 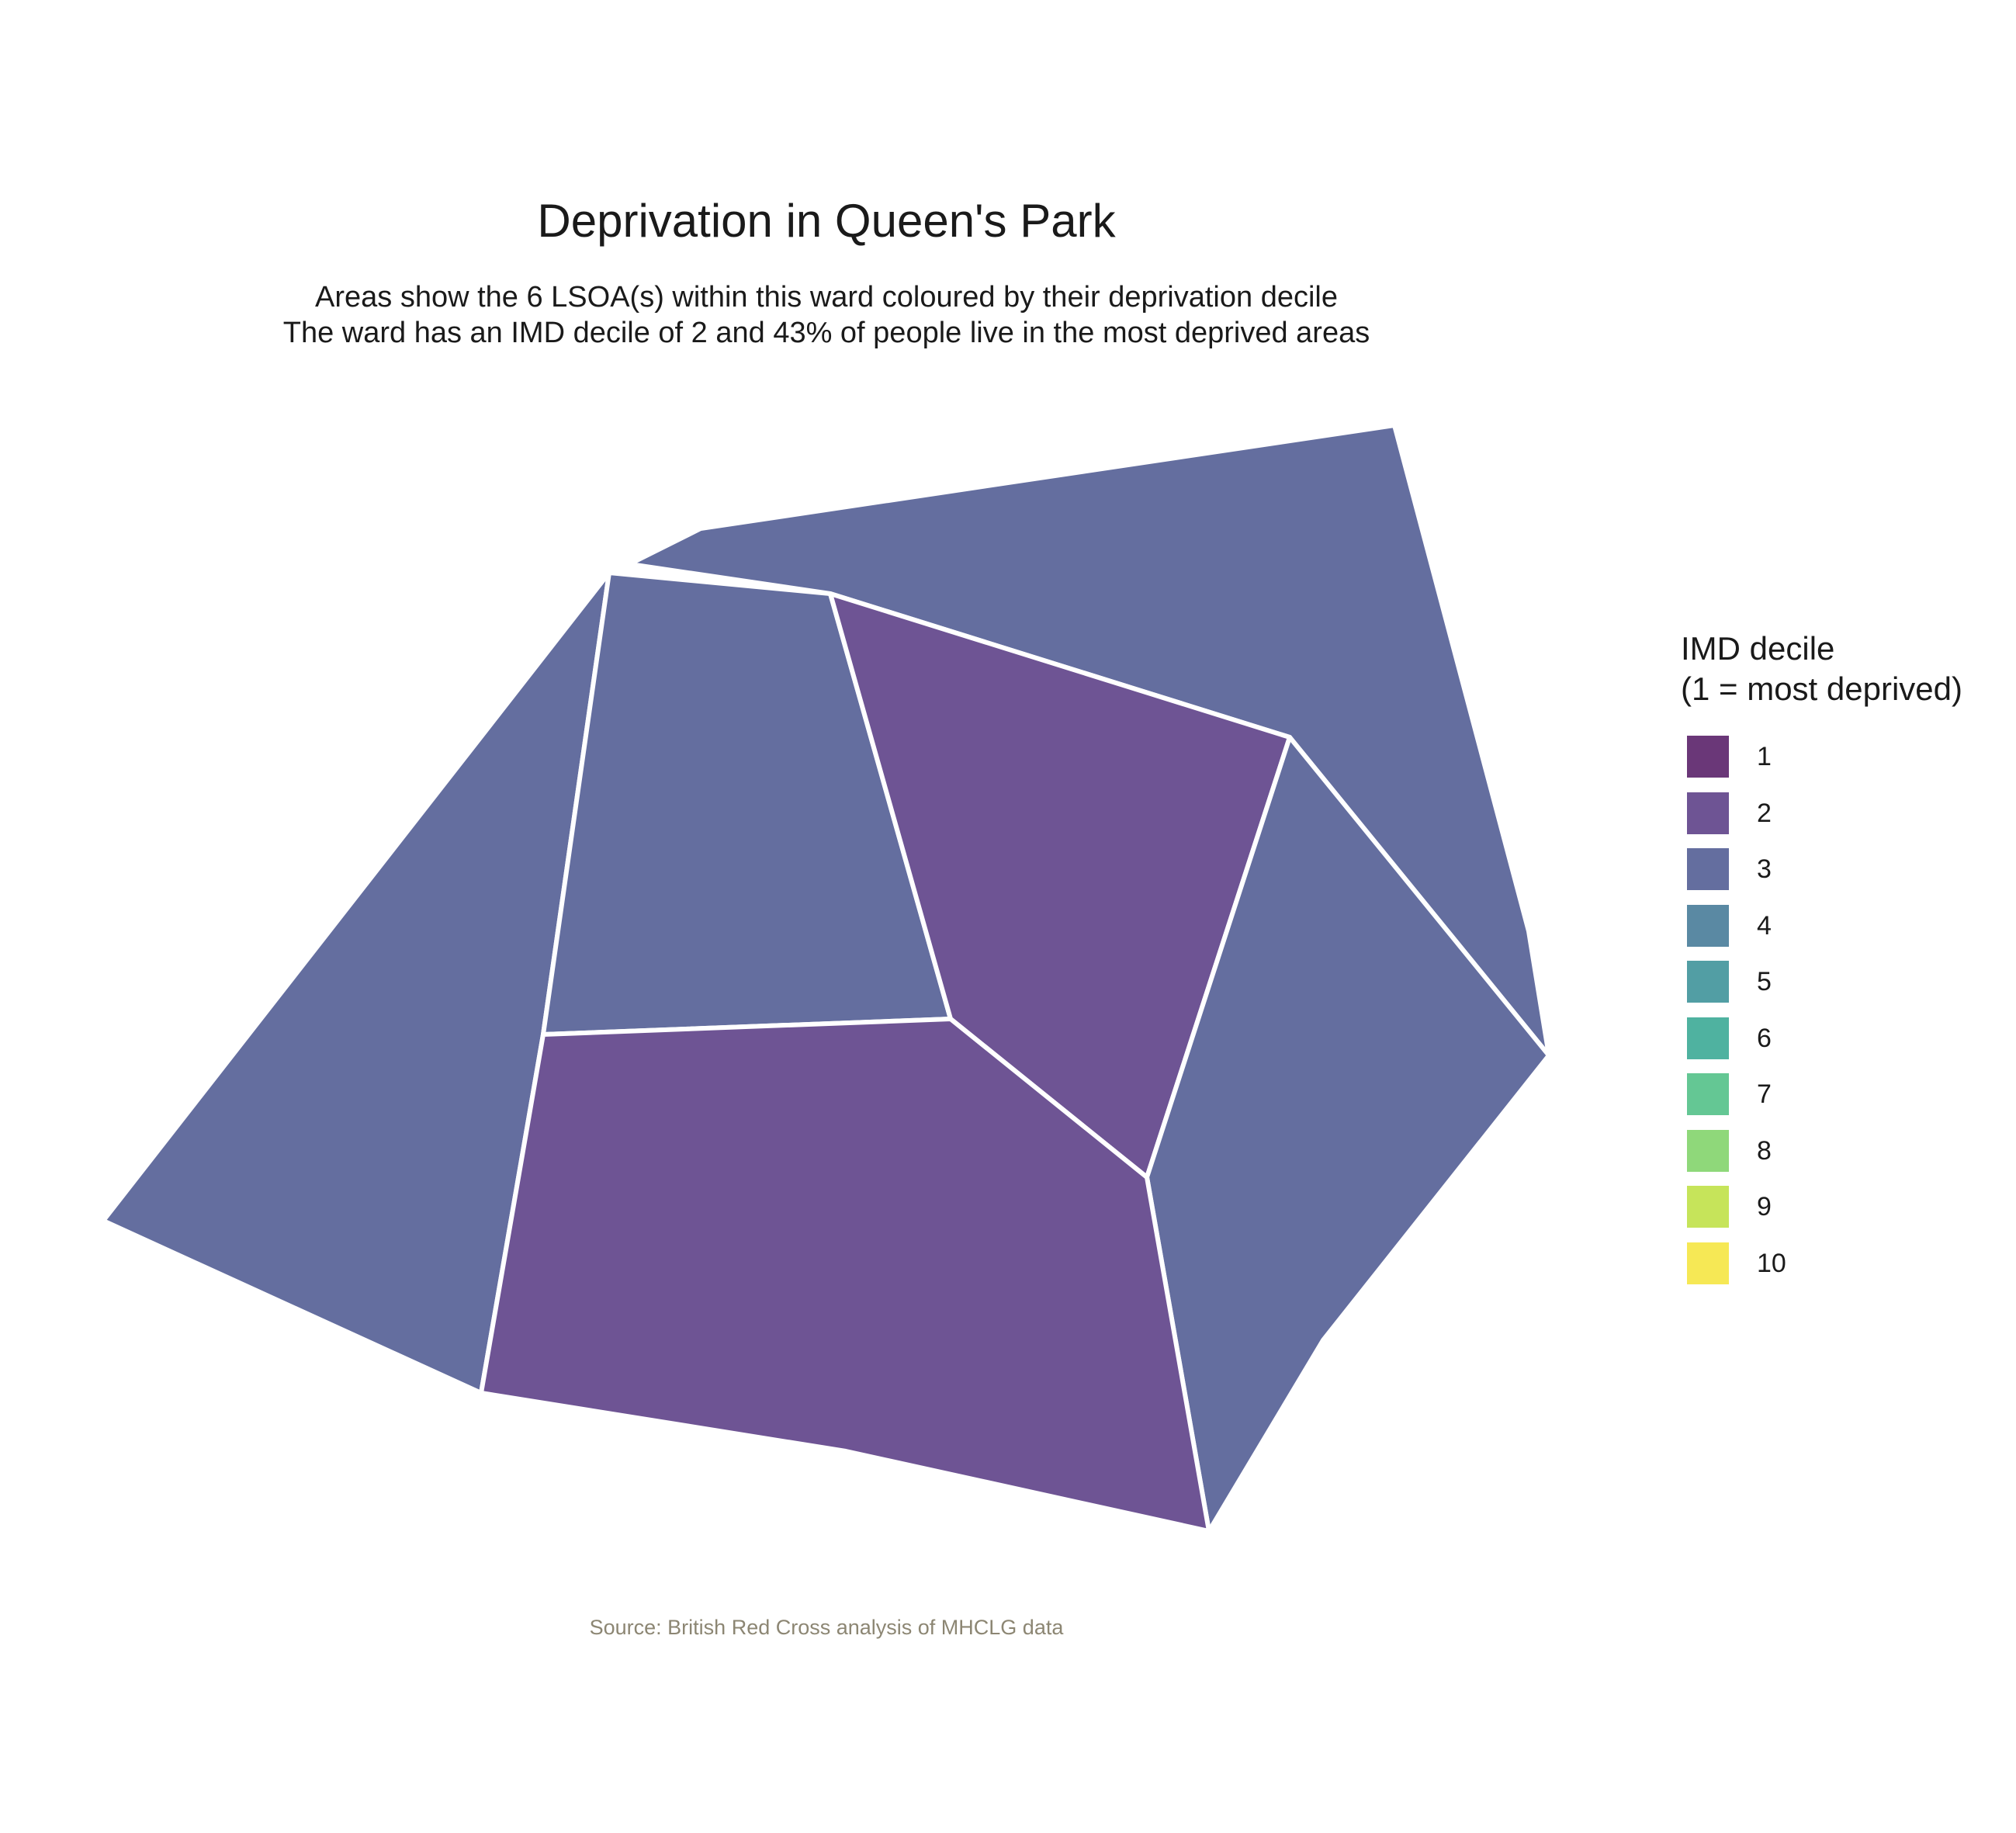 What do you see at coordinates (1737, 1045) in the screenshot?
I see `legend-item: 6` at bounding box center [1737, 1045].